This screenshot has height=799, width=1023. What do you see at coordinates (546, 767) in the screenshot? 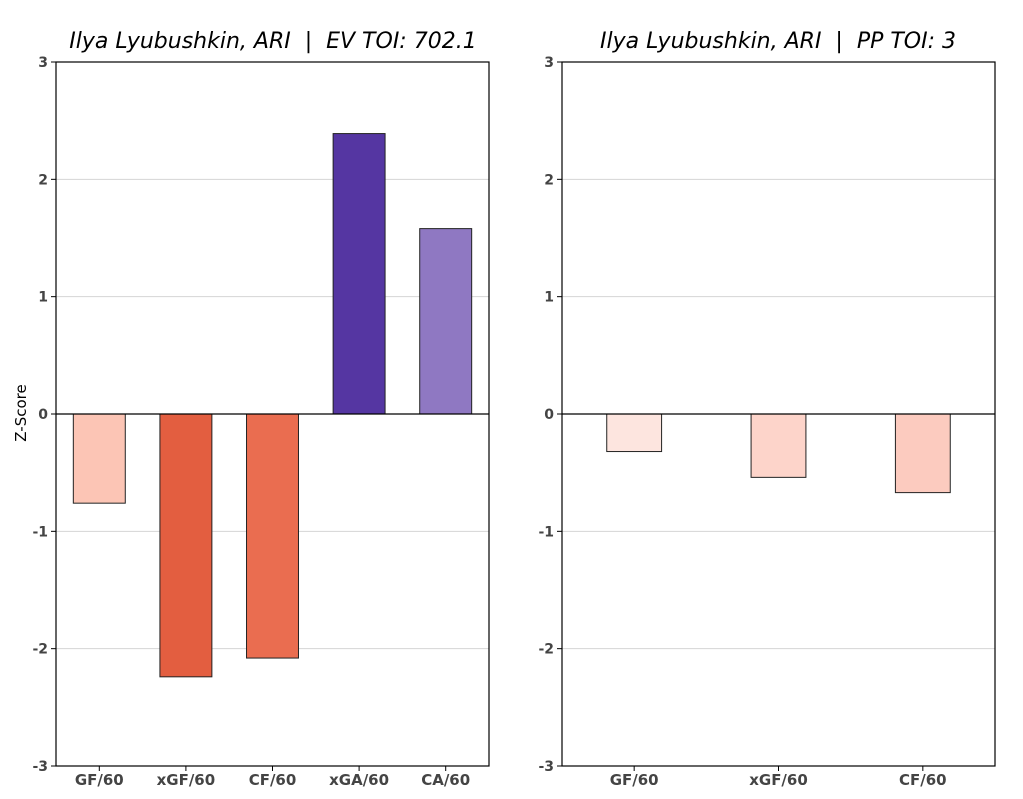
I see `pp-y-tick-label: -3` at bounding box center [546, 767].